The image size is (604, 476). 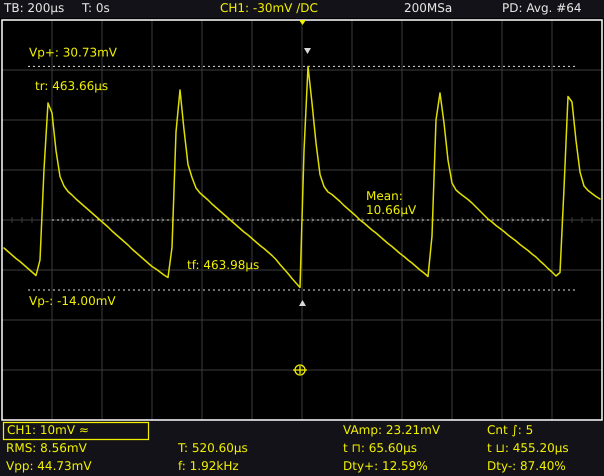 I want to click on text: TB: 200µs, so click(x=33, y=8).